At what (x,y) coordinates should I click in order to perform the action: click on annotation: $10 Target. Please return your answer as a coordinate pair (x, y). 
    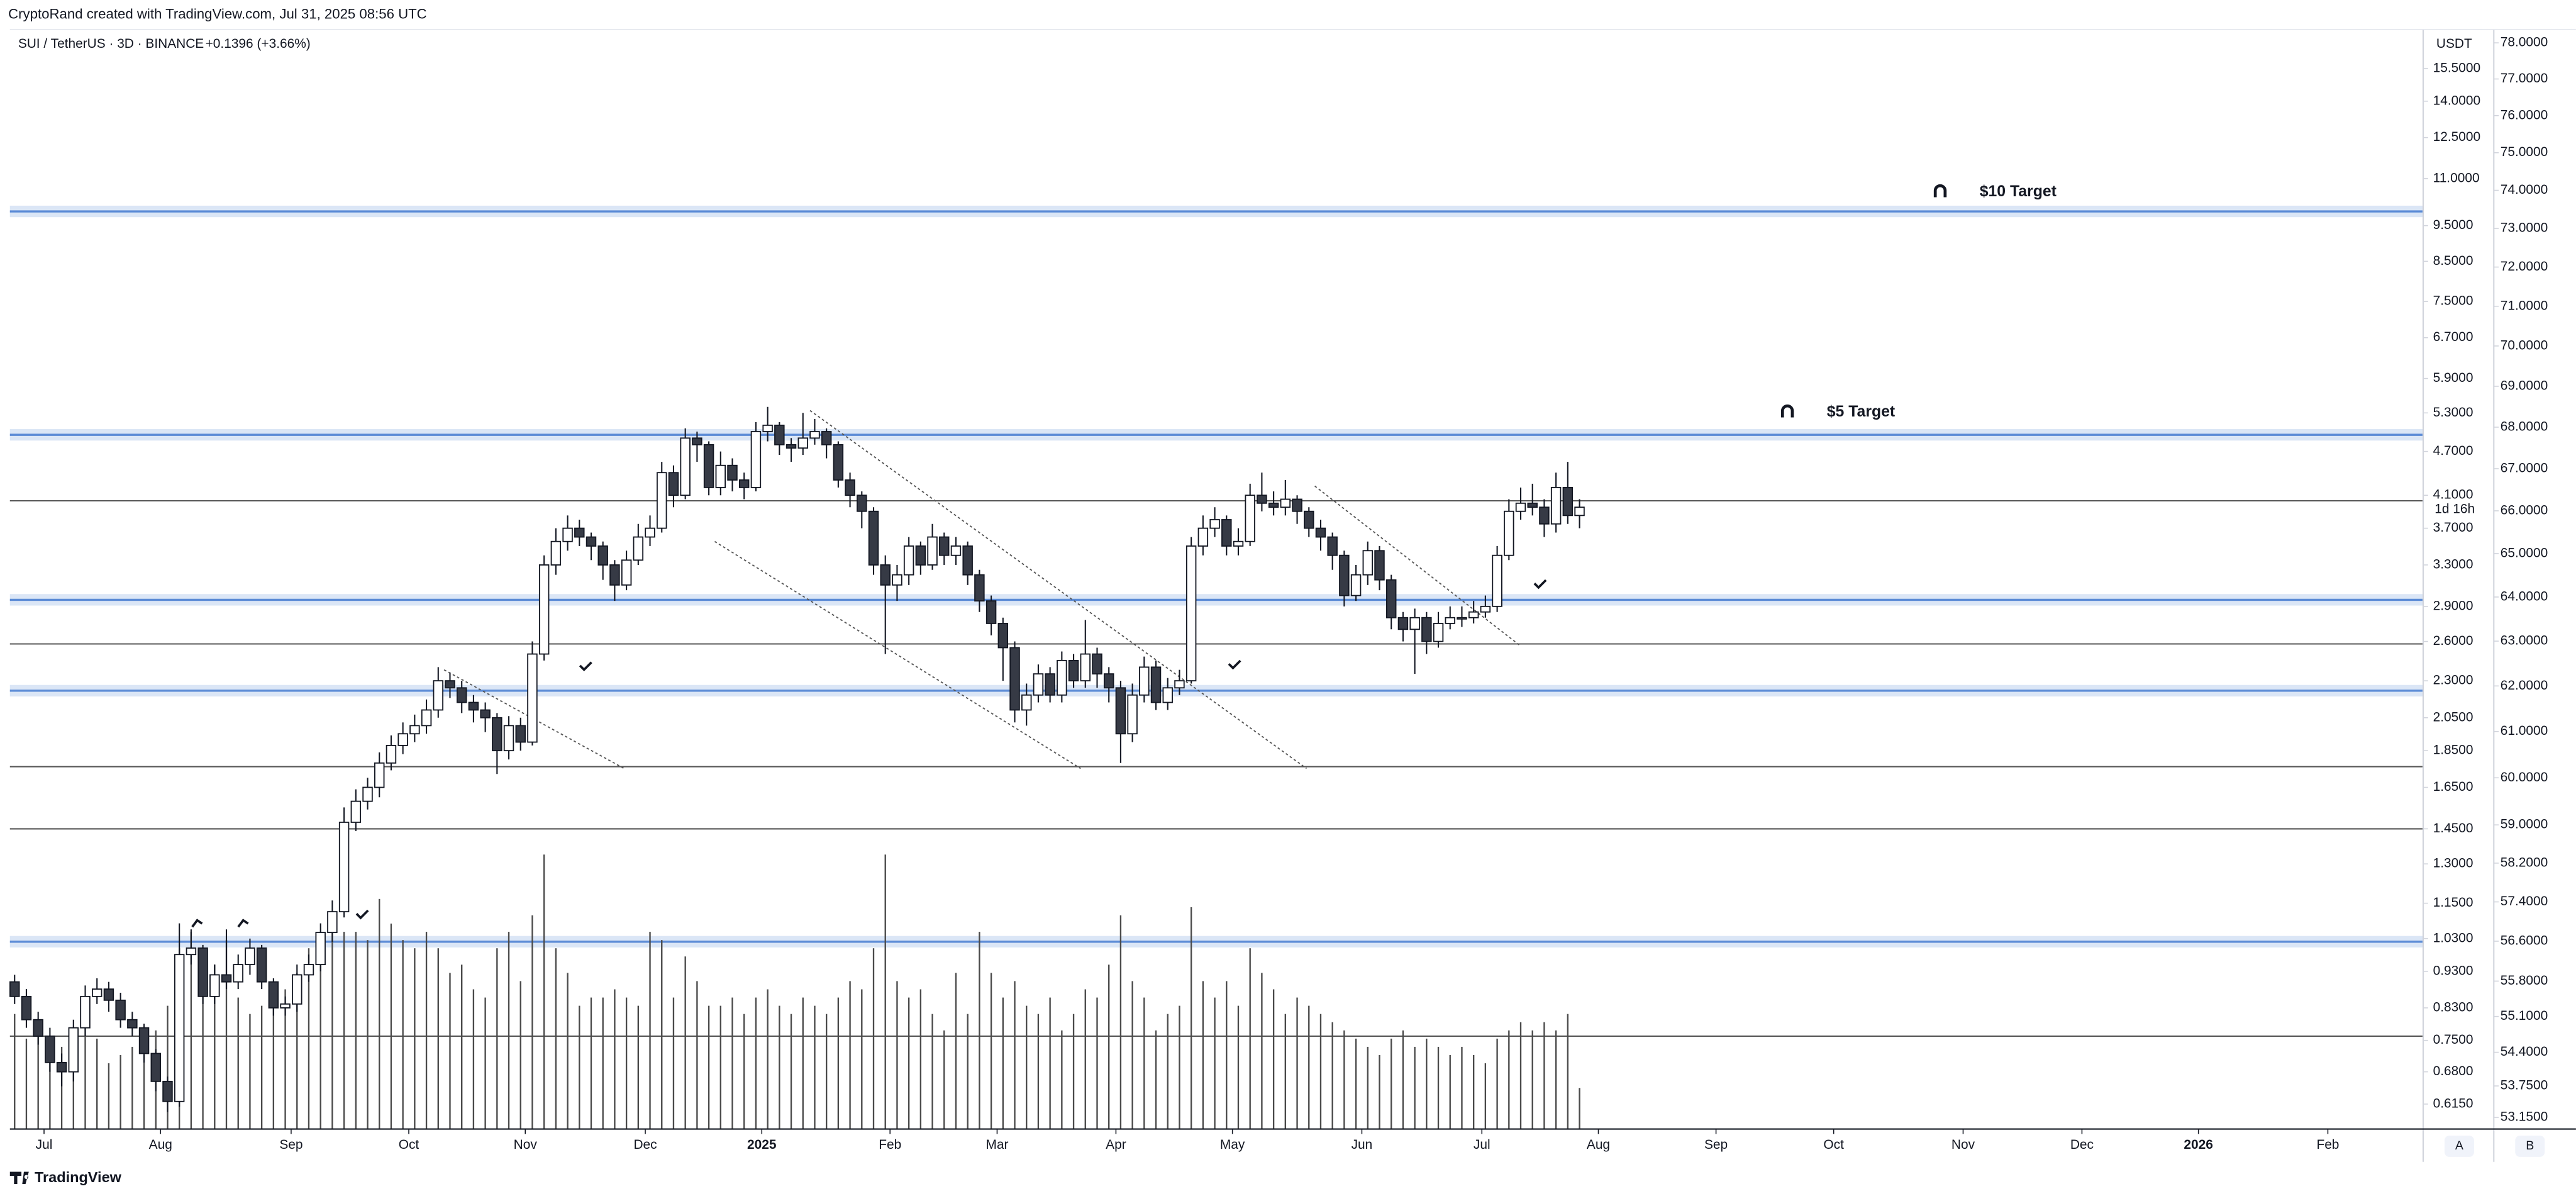
    Looking at the image, I should click on (2018, 191).